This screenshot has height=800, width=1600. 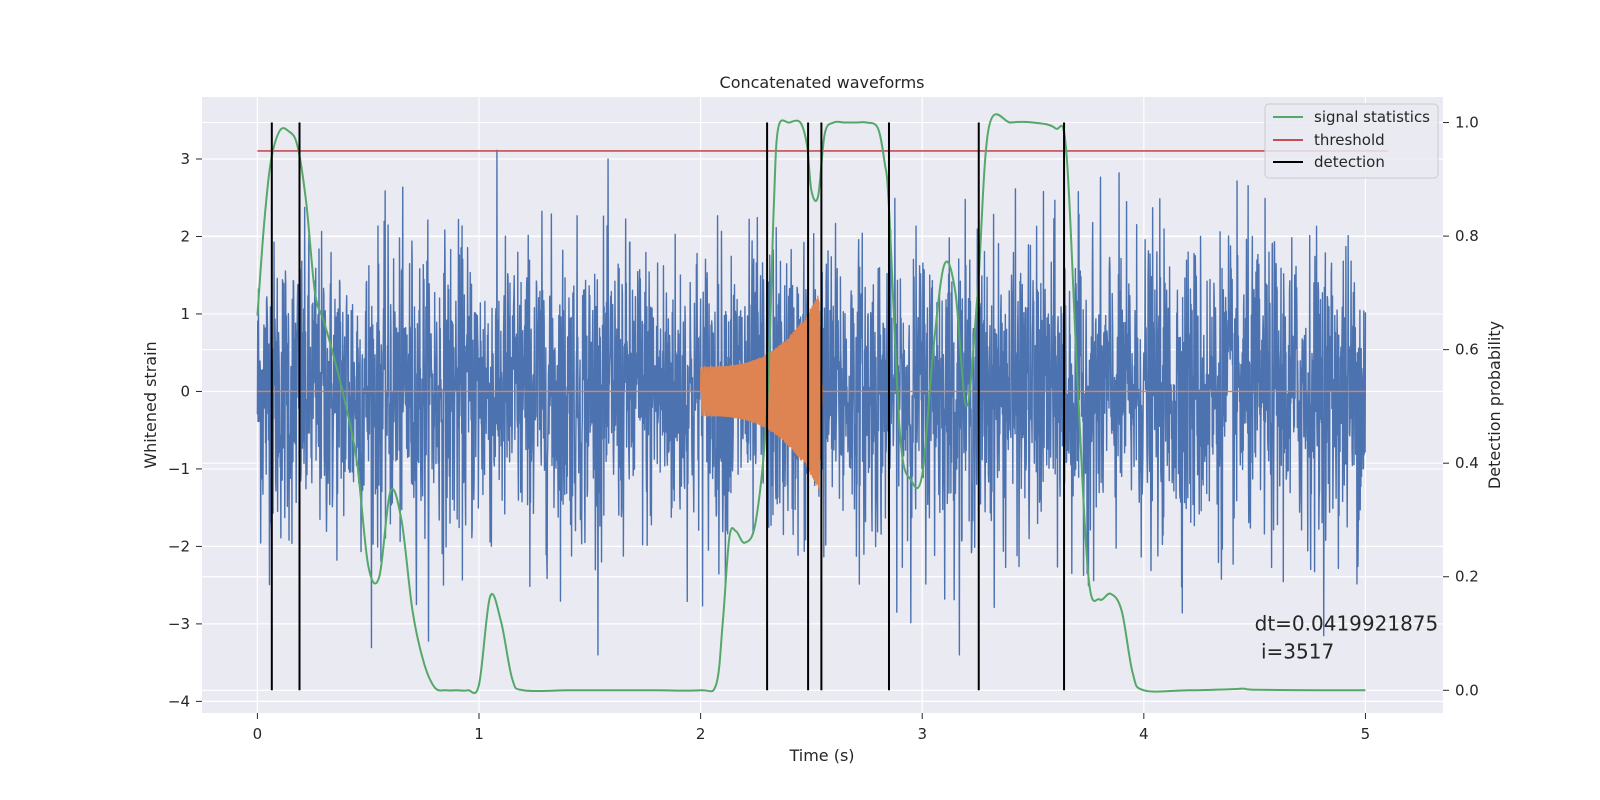 I want to click on x-axis-ticks: 0 1 2 3 4 5, so click(x=812, y=728).